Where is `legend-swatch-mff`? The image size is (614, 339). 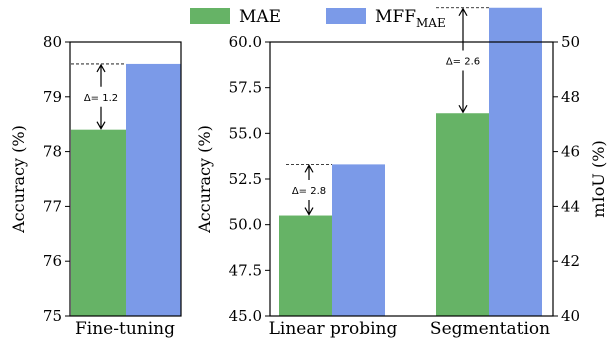
legend-swatch-mff is located at coordinates (346, 16).